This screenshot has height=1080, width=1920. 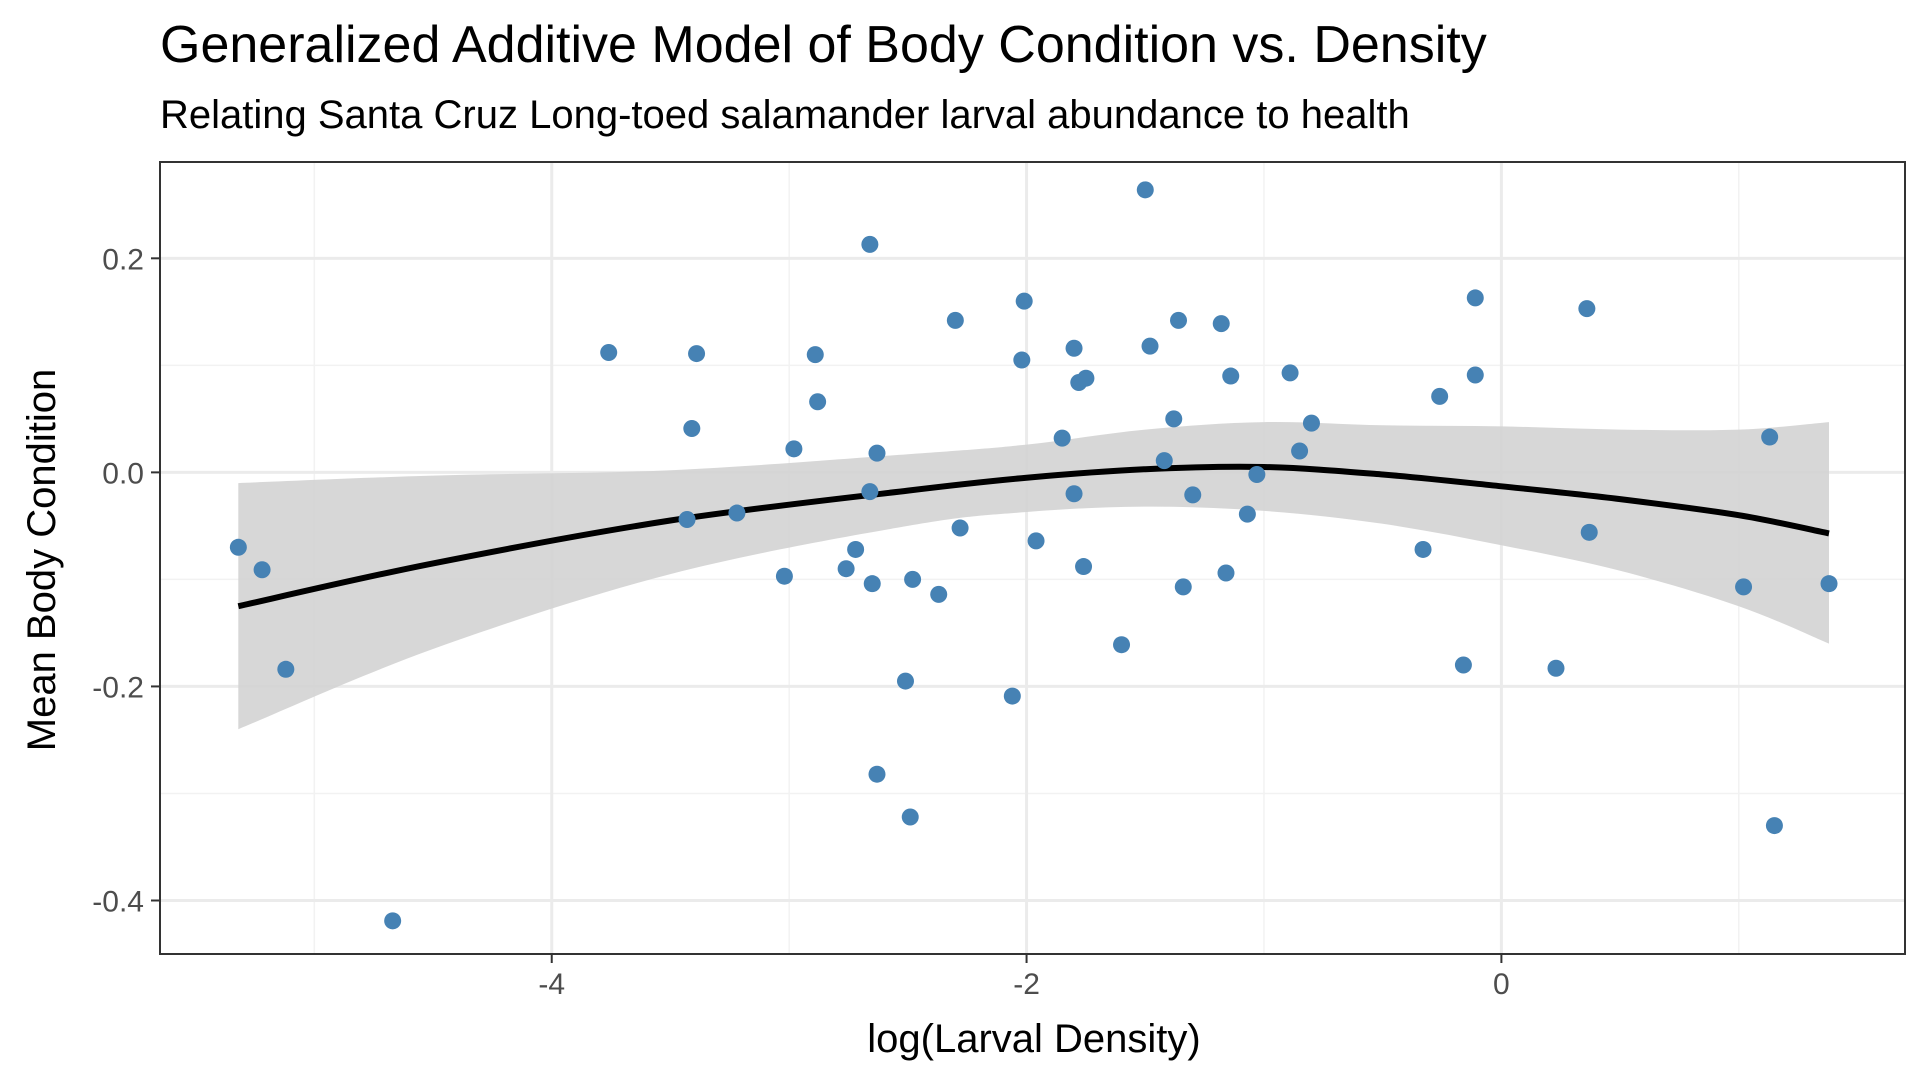 I want to click on y-axis-title: Mean Body Condition, so click(x=42, y=560).